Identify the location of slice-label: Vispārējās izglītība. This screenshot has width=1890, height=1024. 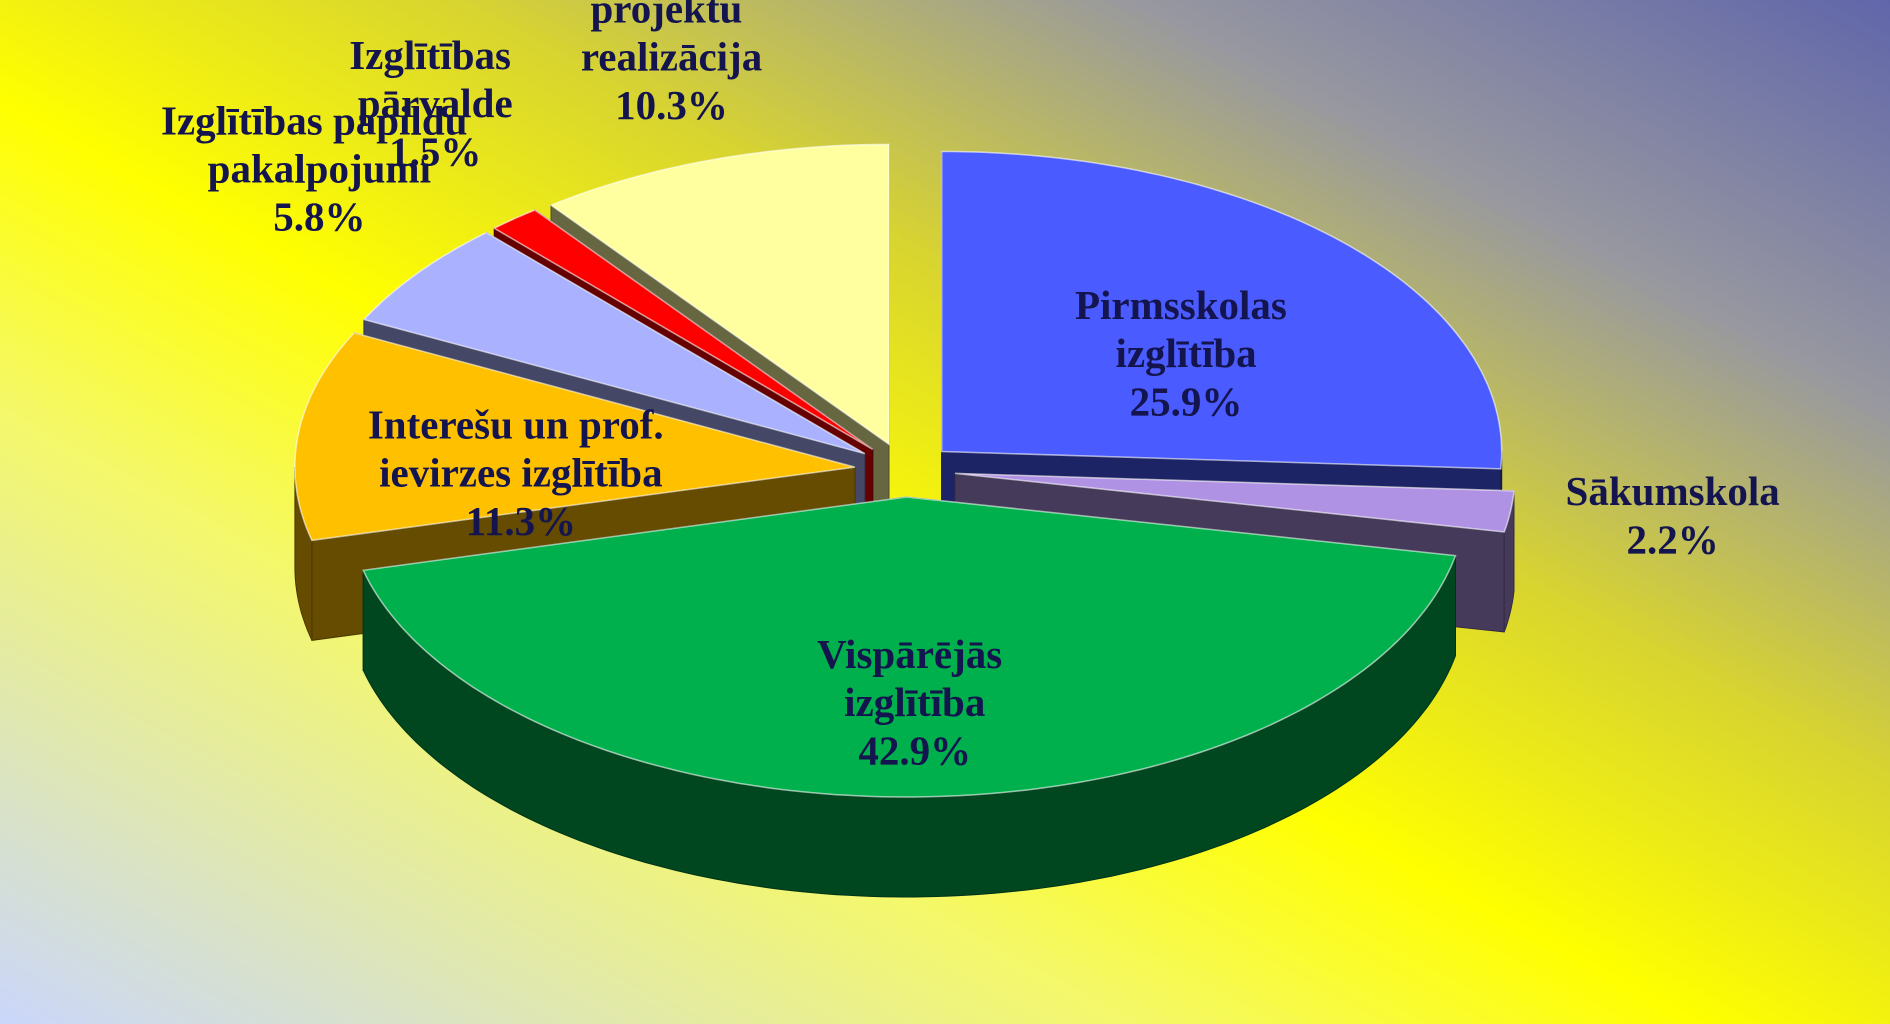
(915, 678).